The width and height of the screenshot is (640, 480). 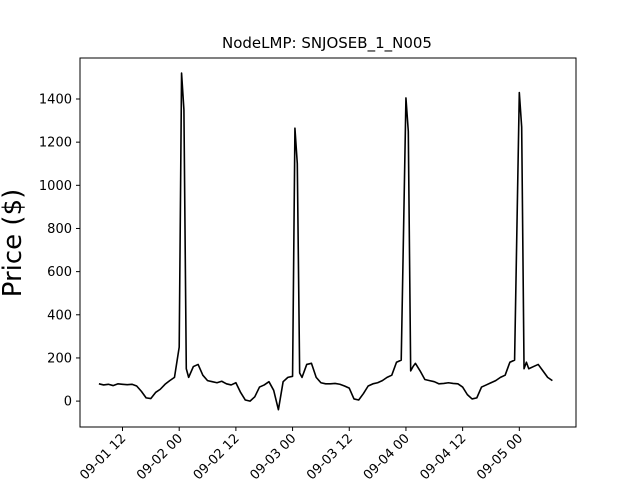 I want to click on y-axis-label: Price ($), so click(x=14, y=243).